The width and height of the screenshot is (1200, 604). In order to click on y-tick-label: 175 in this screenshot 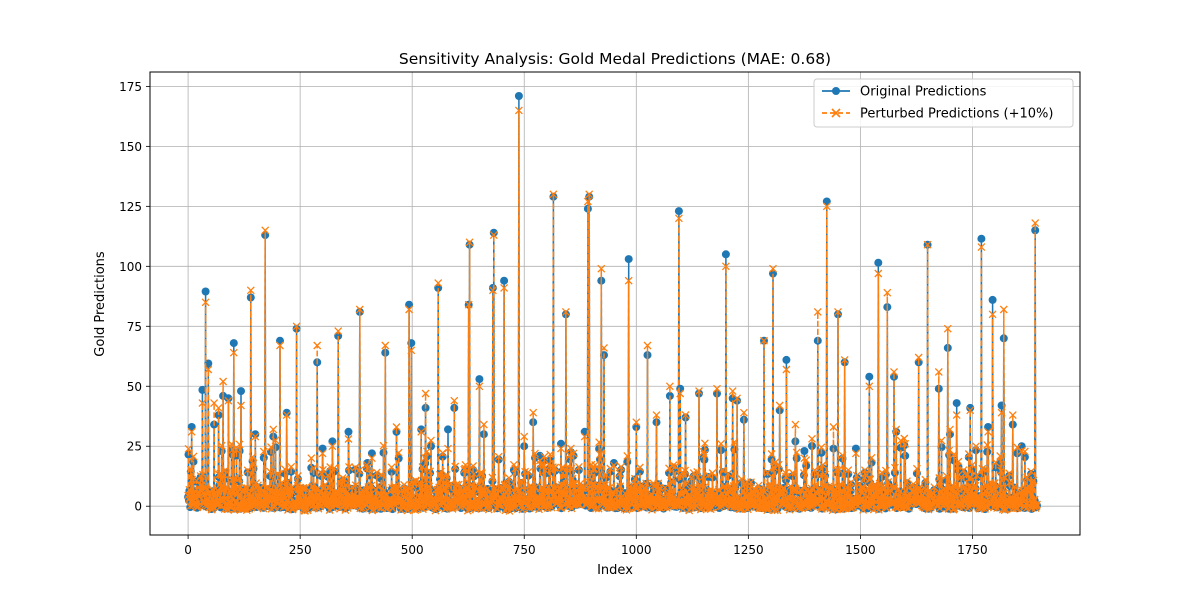, I will do `click(130, 87)`.